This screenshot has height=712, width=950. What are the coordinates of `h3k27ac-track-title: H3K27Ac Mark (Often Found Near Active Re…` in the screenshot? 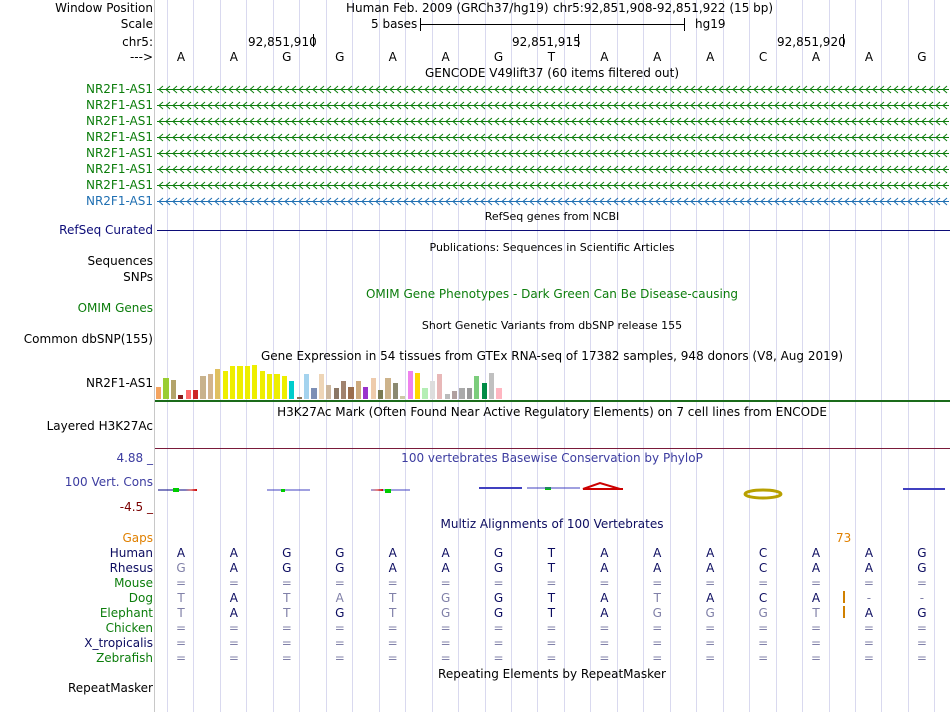 It's located at (552, 412).